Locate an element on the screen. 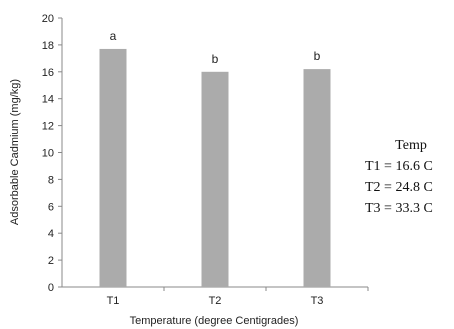 This screenshot has height=329, width=454. y-tick-label: 4 is located at coordinates (51, 234).